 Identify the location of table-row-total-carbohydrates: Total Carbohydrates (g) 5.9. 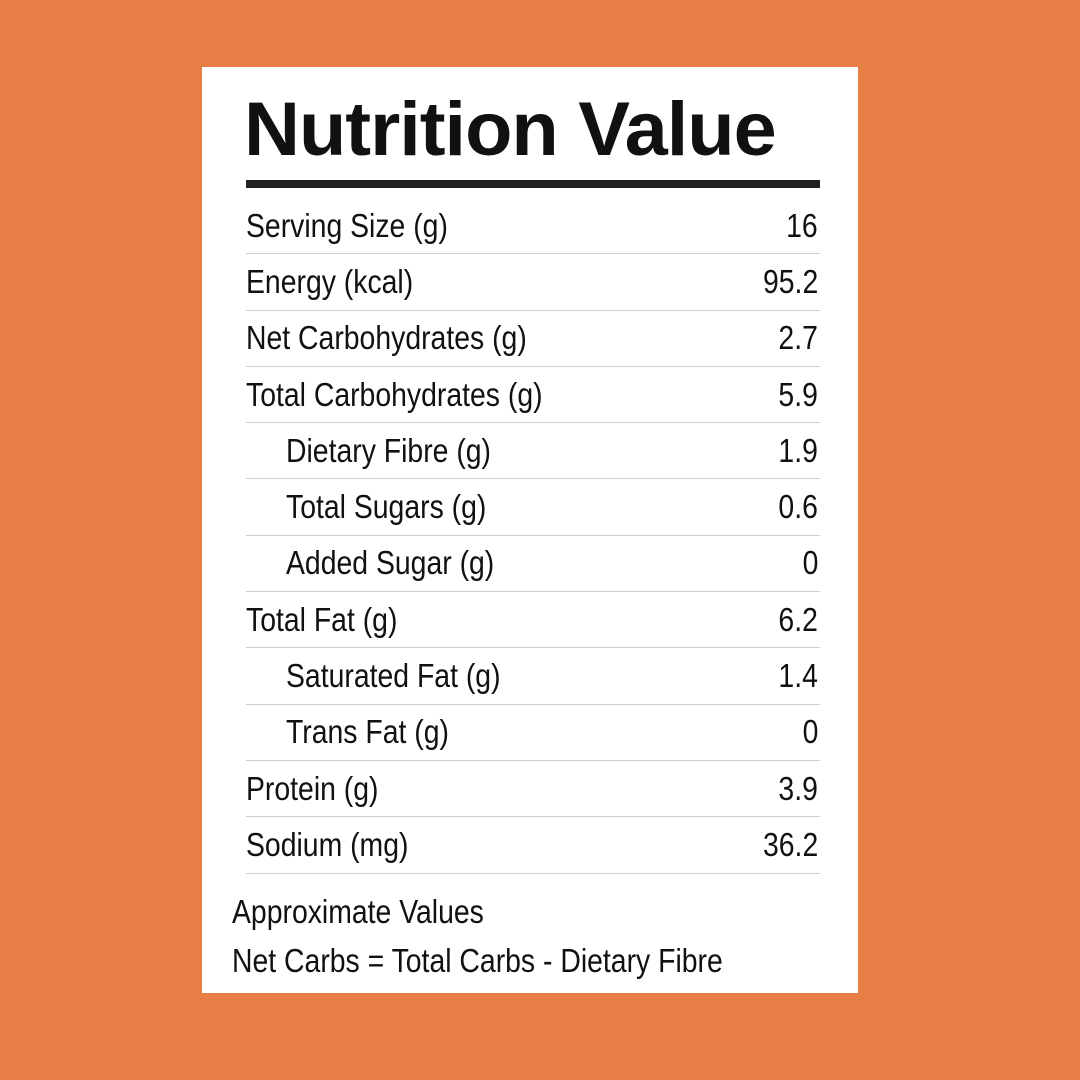
(533, 395).